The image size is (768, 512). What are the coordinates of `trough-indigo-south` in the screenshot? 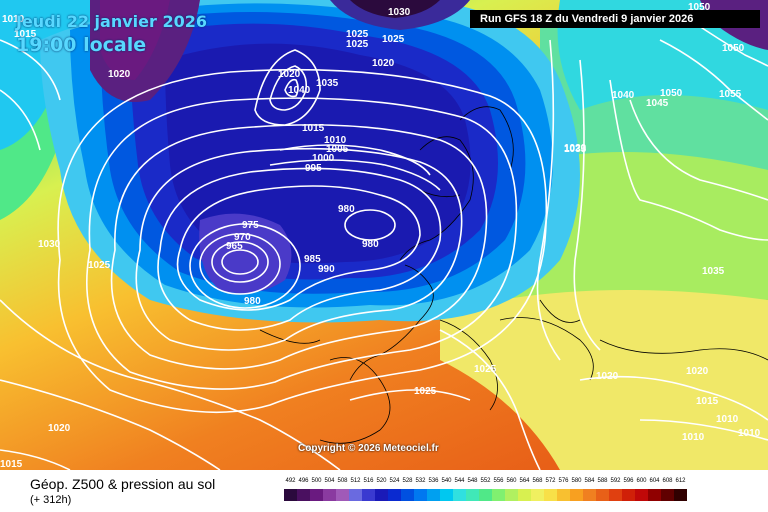 It's located at (245, 253).